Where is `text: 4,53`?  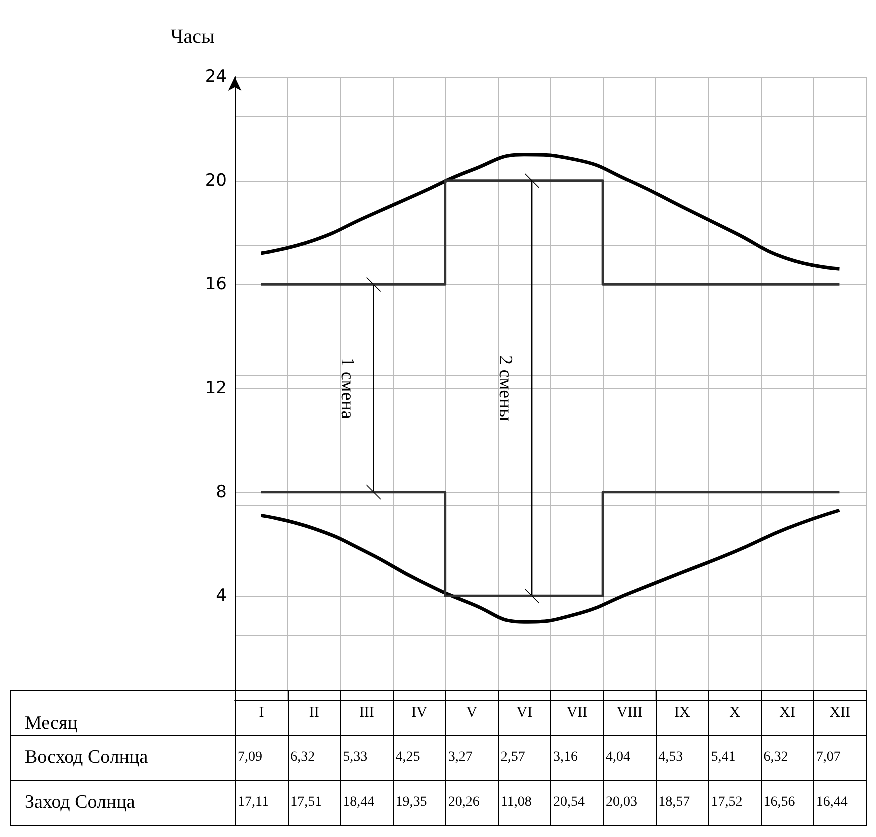 text: 4,53 is located at coordinates (682, 758).